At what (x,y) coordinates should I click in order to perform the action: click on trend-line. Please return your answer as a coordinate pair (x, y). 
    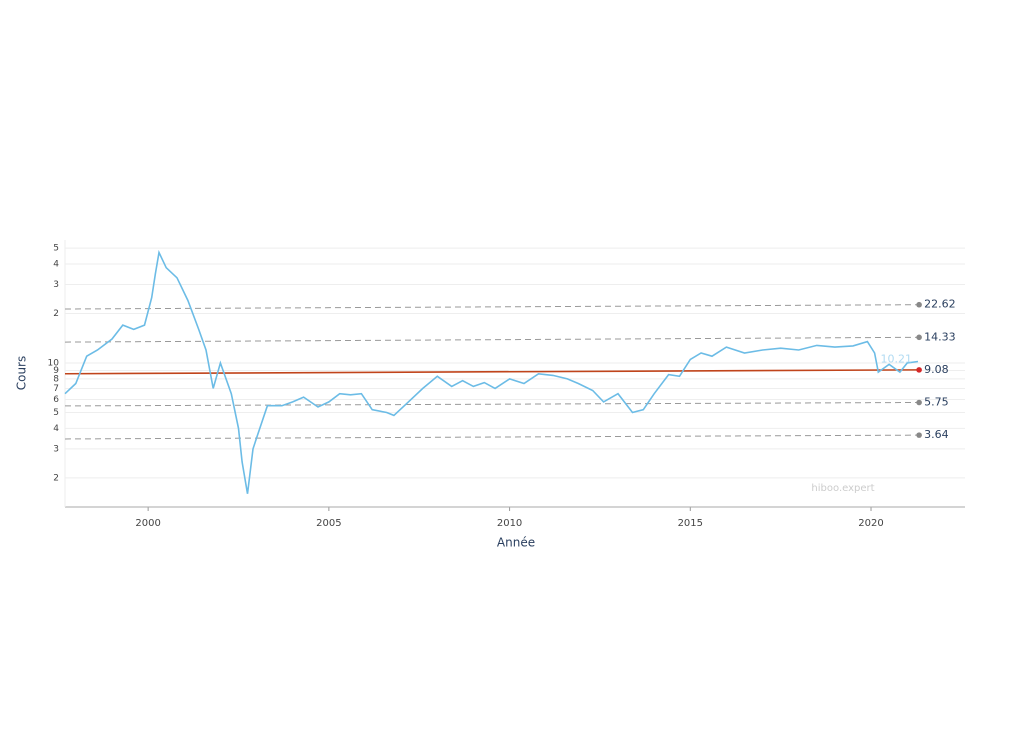
    Looking at the image, I should click on (492, 372).